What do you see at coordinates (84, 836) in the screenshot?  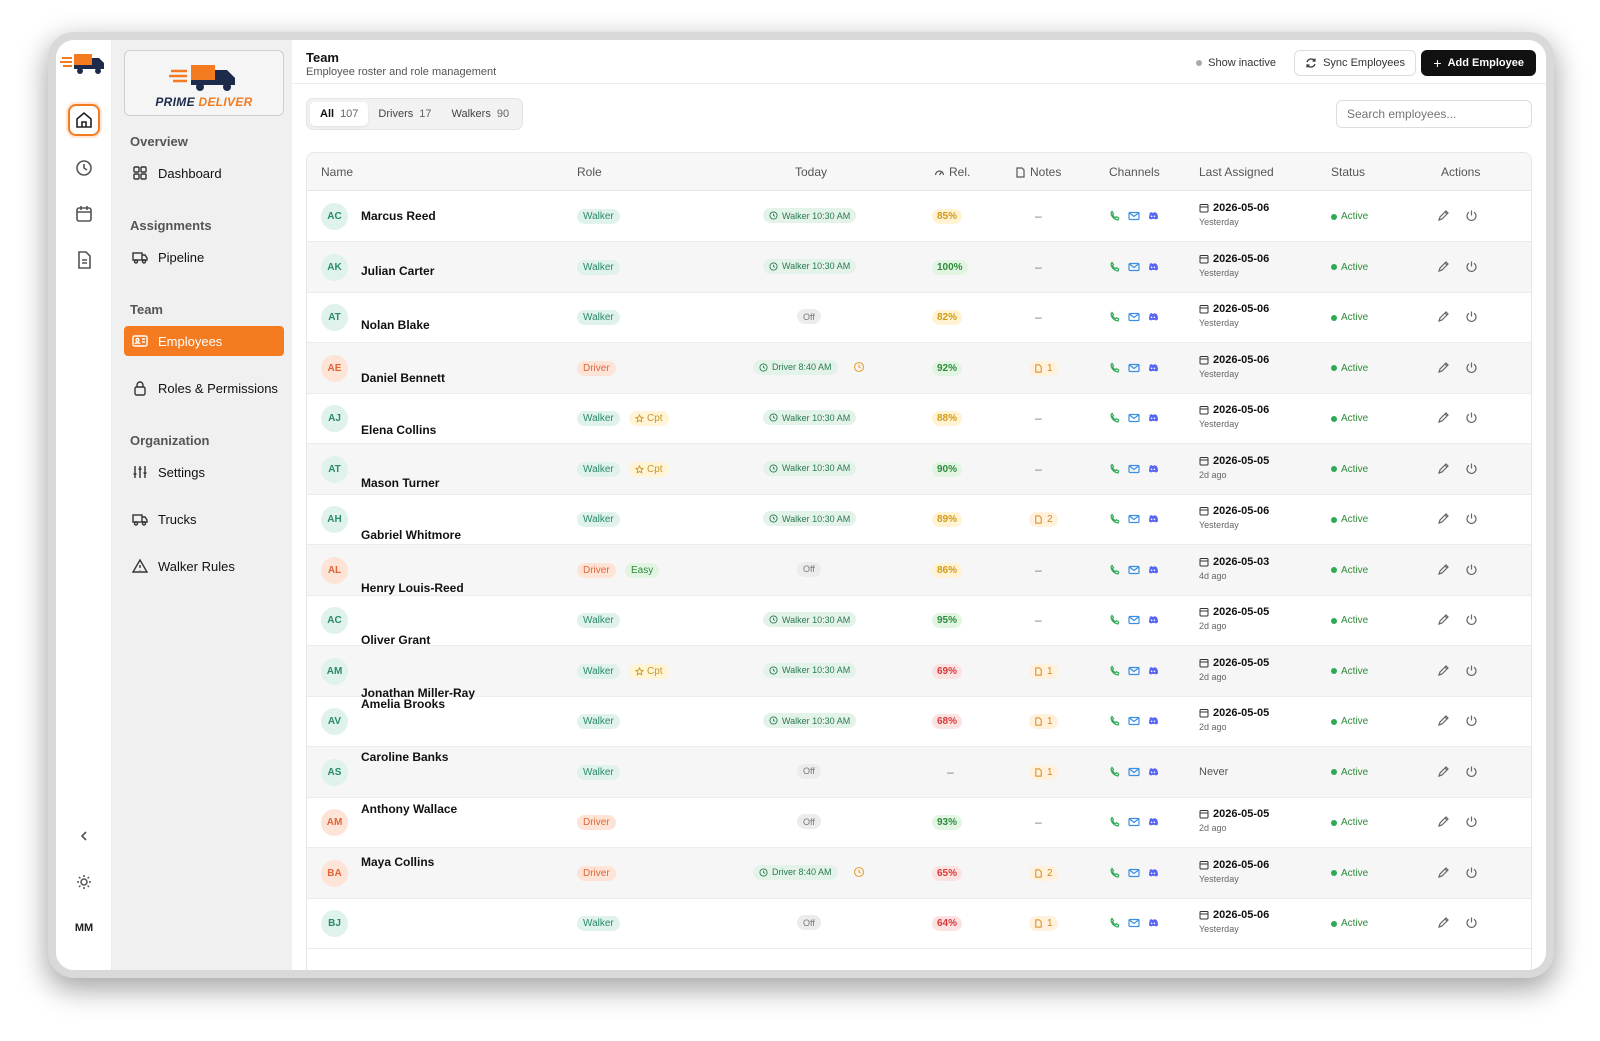 I see `collapse-sidebar-button` at bounding box center [84, 836].